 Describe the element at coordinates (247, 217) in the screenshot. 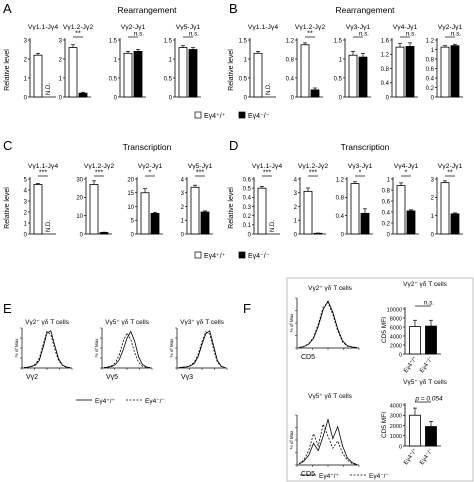

I see `y-tick-label: 0.2` at that location.